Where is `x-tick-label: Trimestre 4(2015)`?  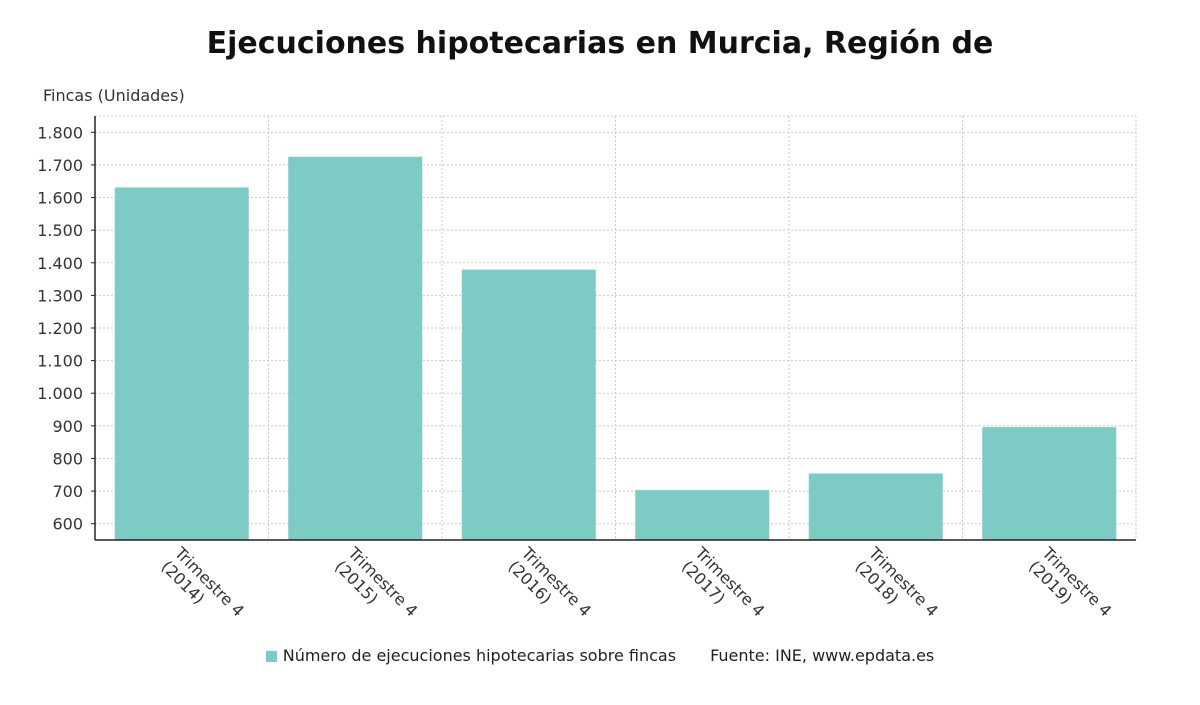 x-tick-label: Trimestre 4(2015) is located at coordinates (375, 588).